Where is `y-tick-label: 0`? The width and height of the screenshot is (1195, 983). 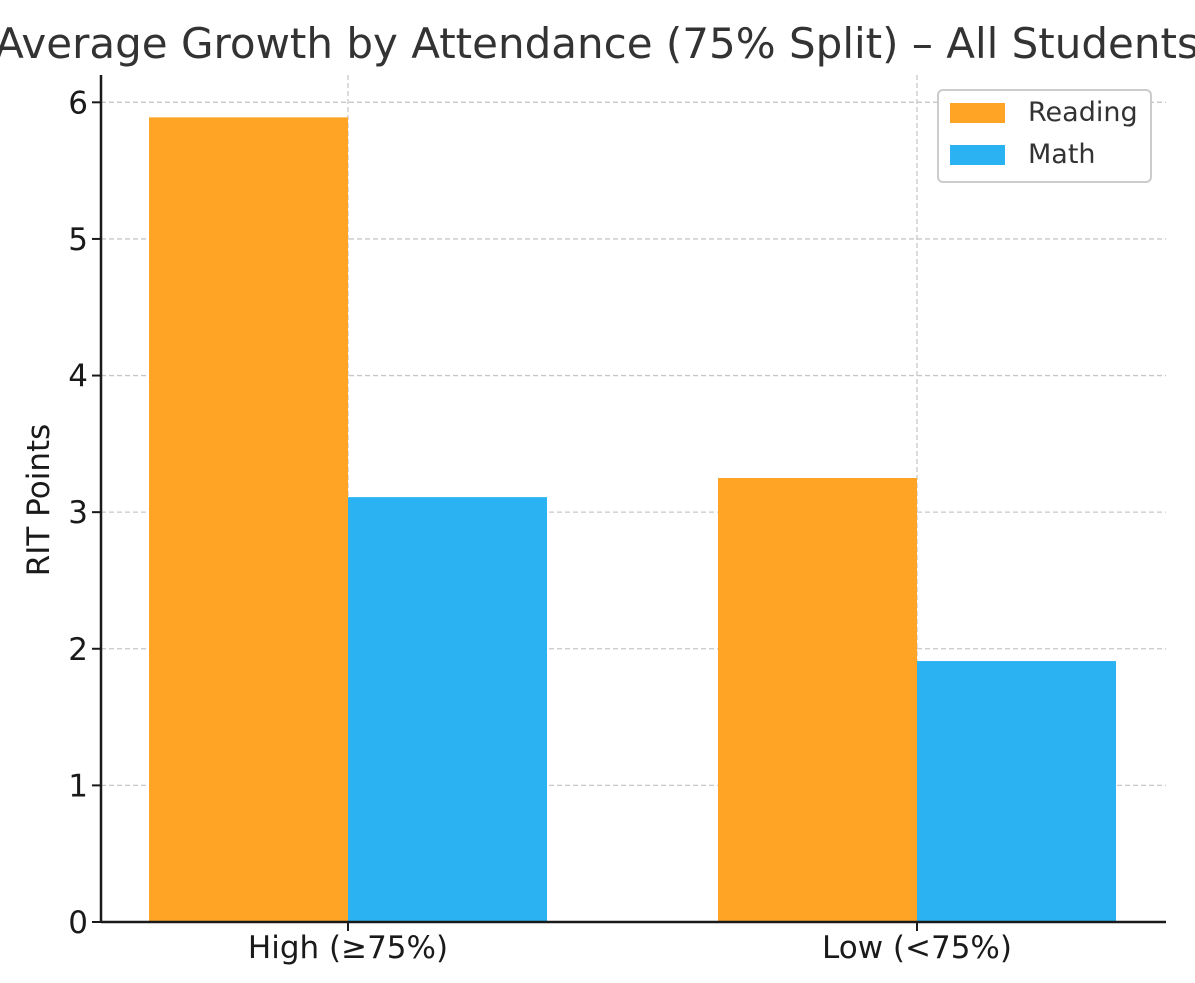
y-tick-label: 0 is located at coordinates (78, 923).